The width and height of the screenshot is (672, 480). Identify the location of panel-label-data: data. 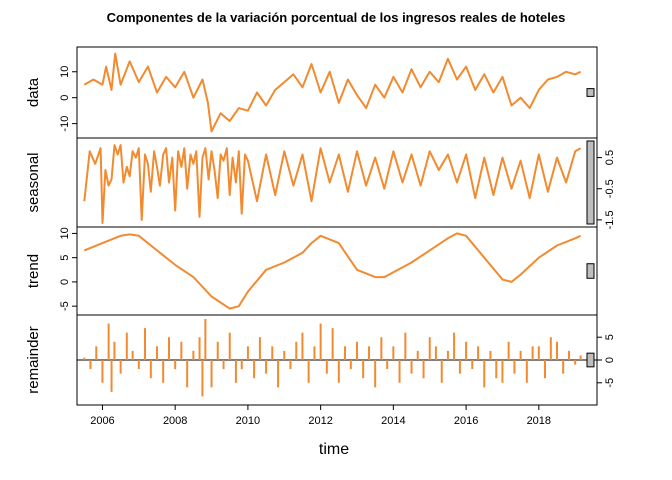
(33, 92).